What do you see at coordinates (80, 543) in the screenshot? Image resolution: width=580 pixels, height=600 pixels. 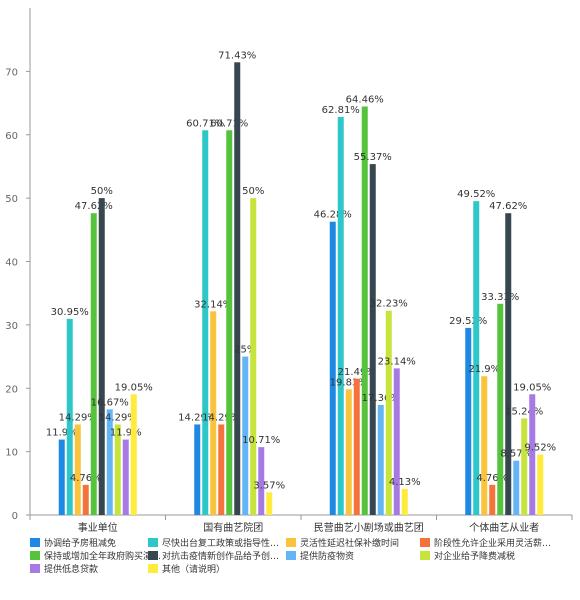 I see `legend-label: 协调给予房租减免` at bounding box center [80, 543].